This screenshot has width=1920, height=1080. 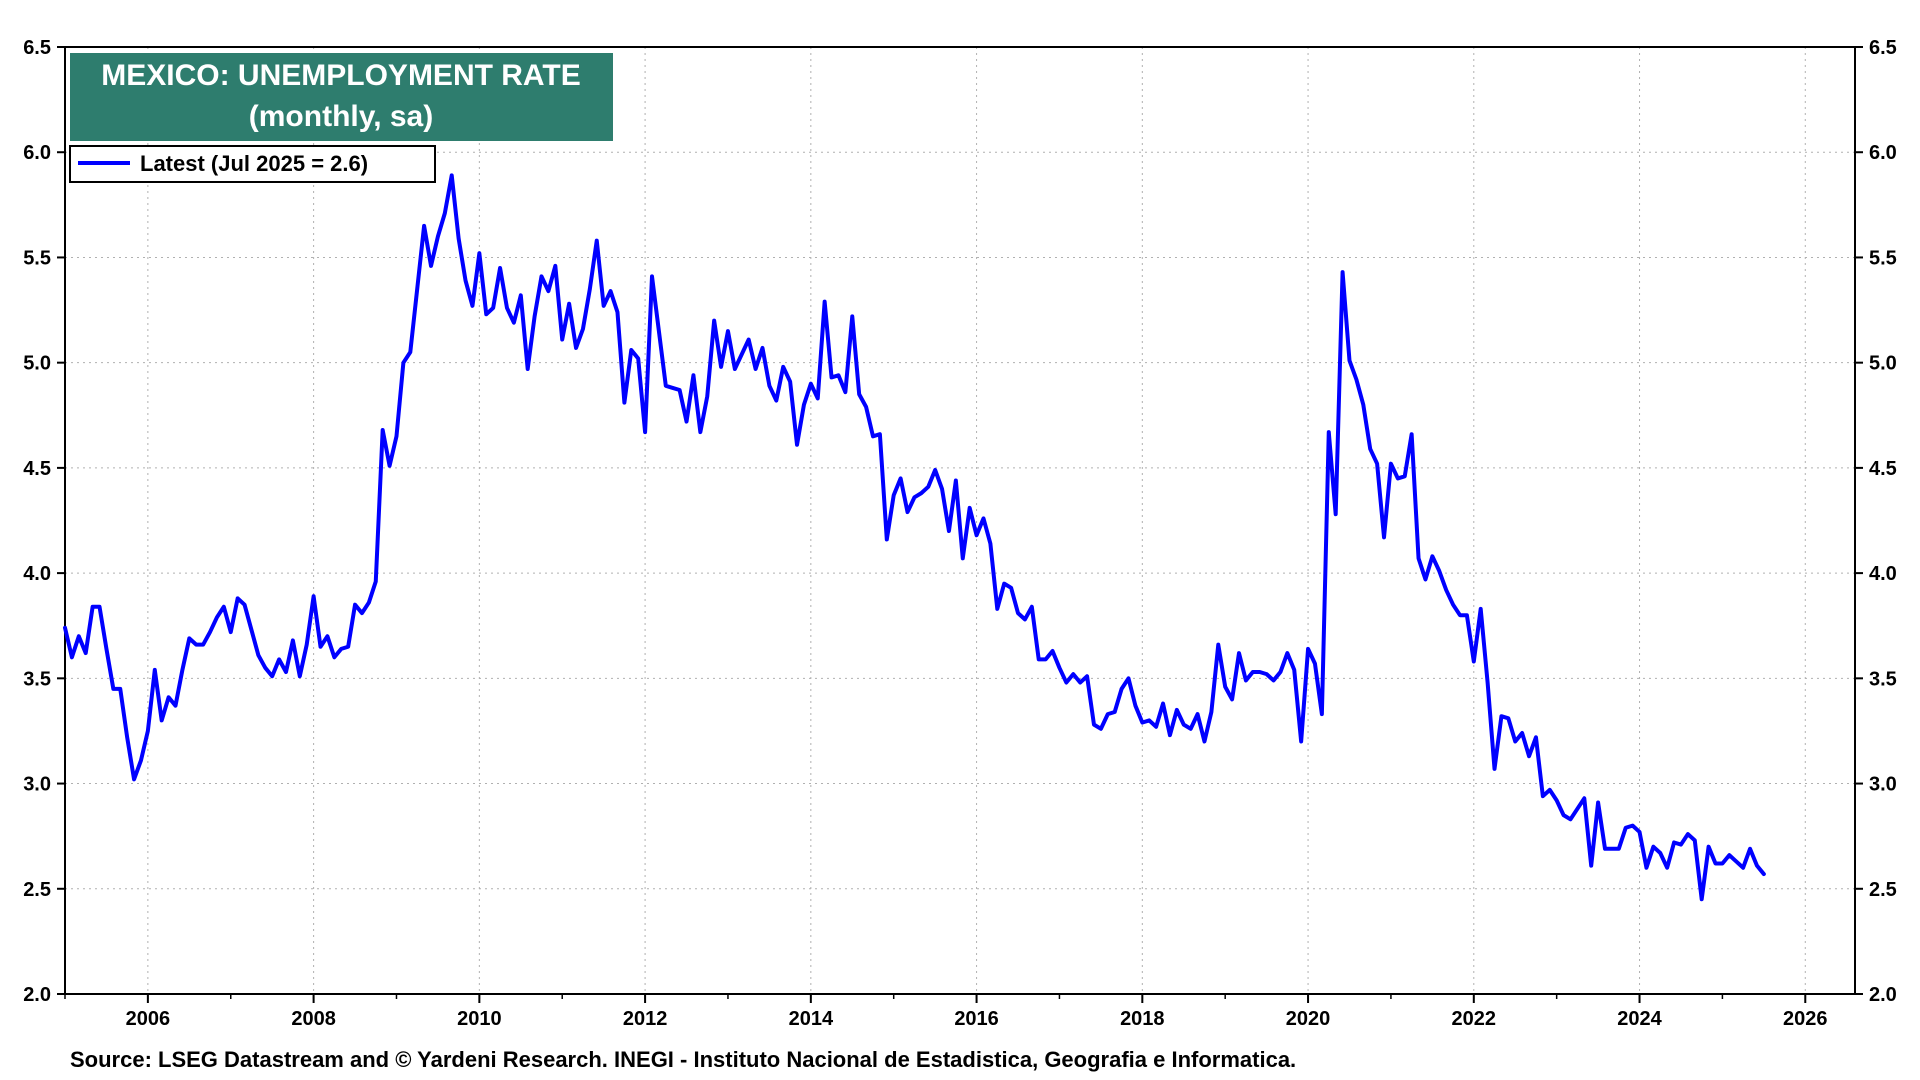 I want to click on y-tick-label-left: 6.5, so click(x=37, y=48).